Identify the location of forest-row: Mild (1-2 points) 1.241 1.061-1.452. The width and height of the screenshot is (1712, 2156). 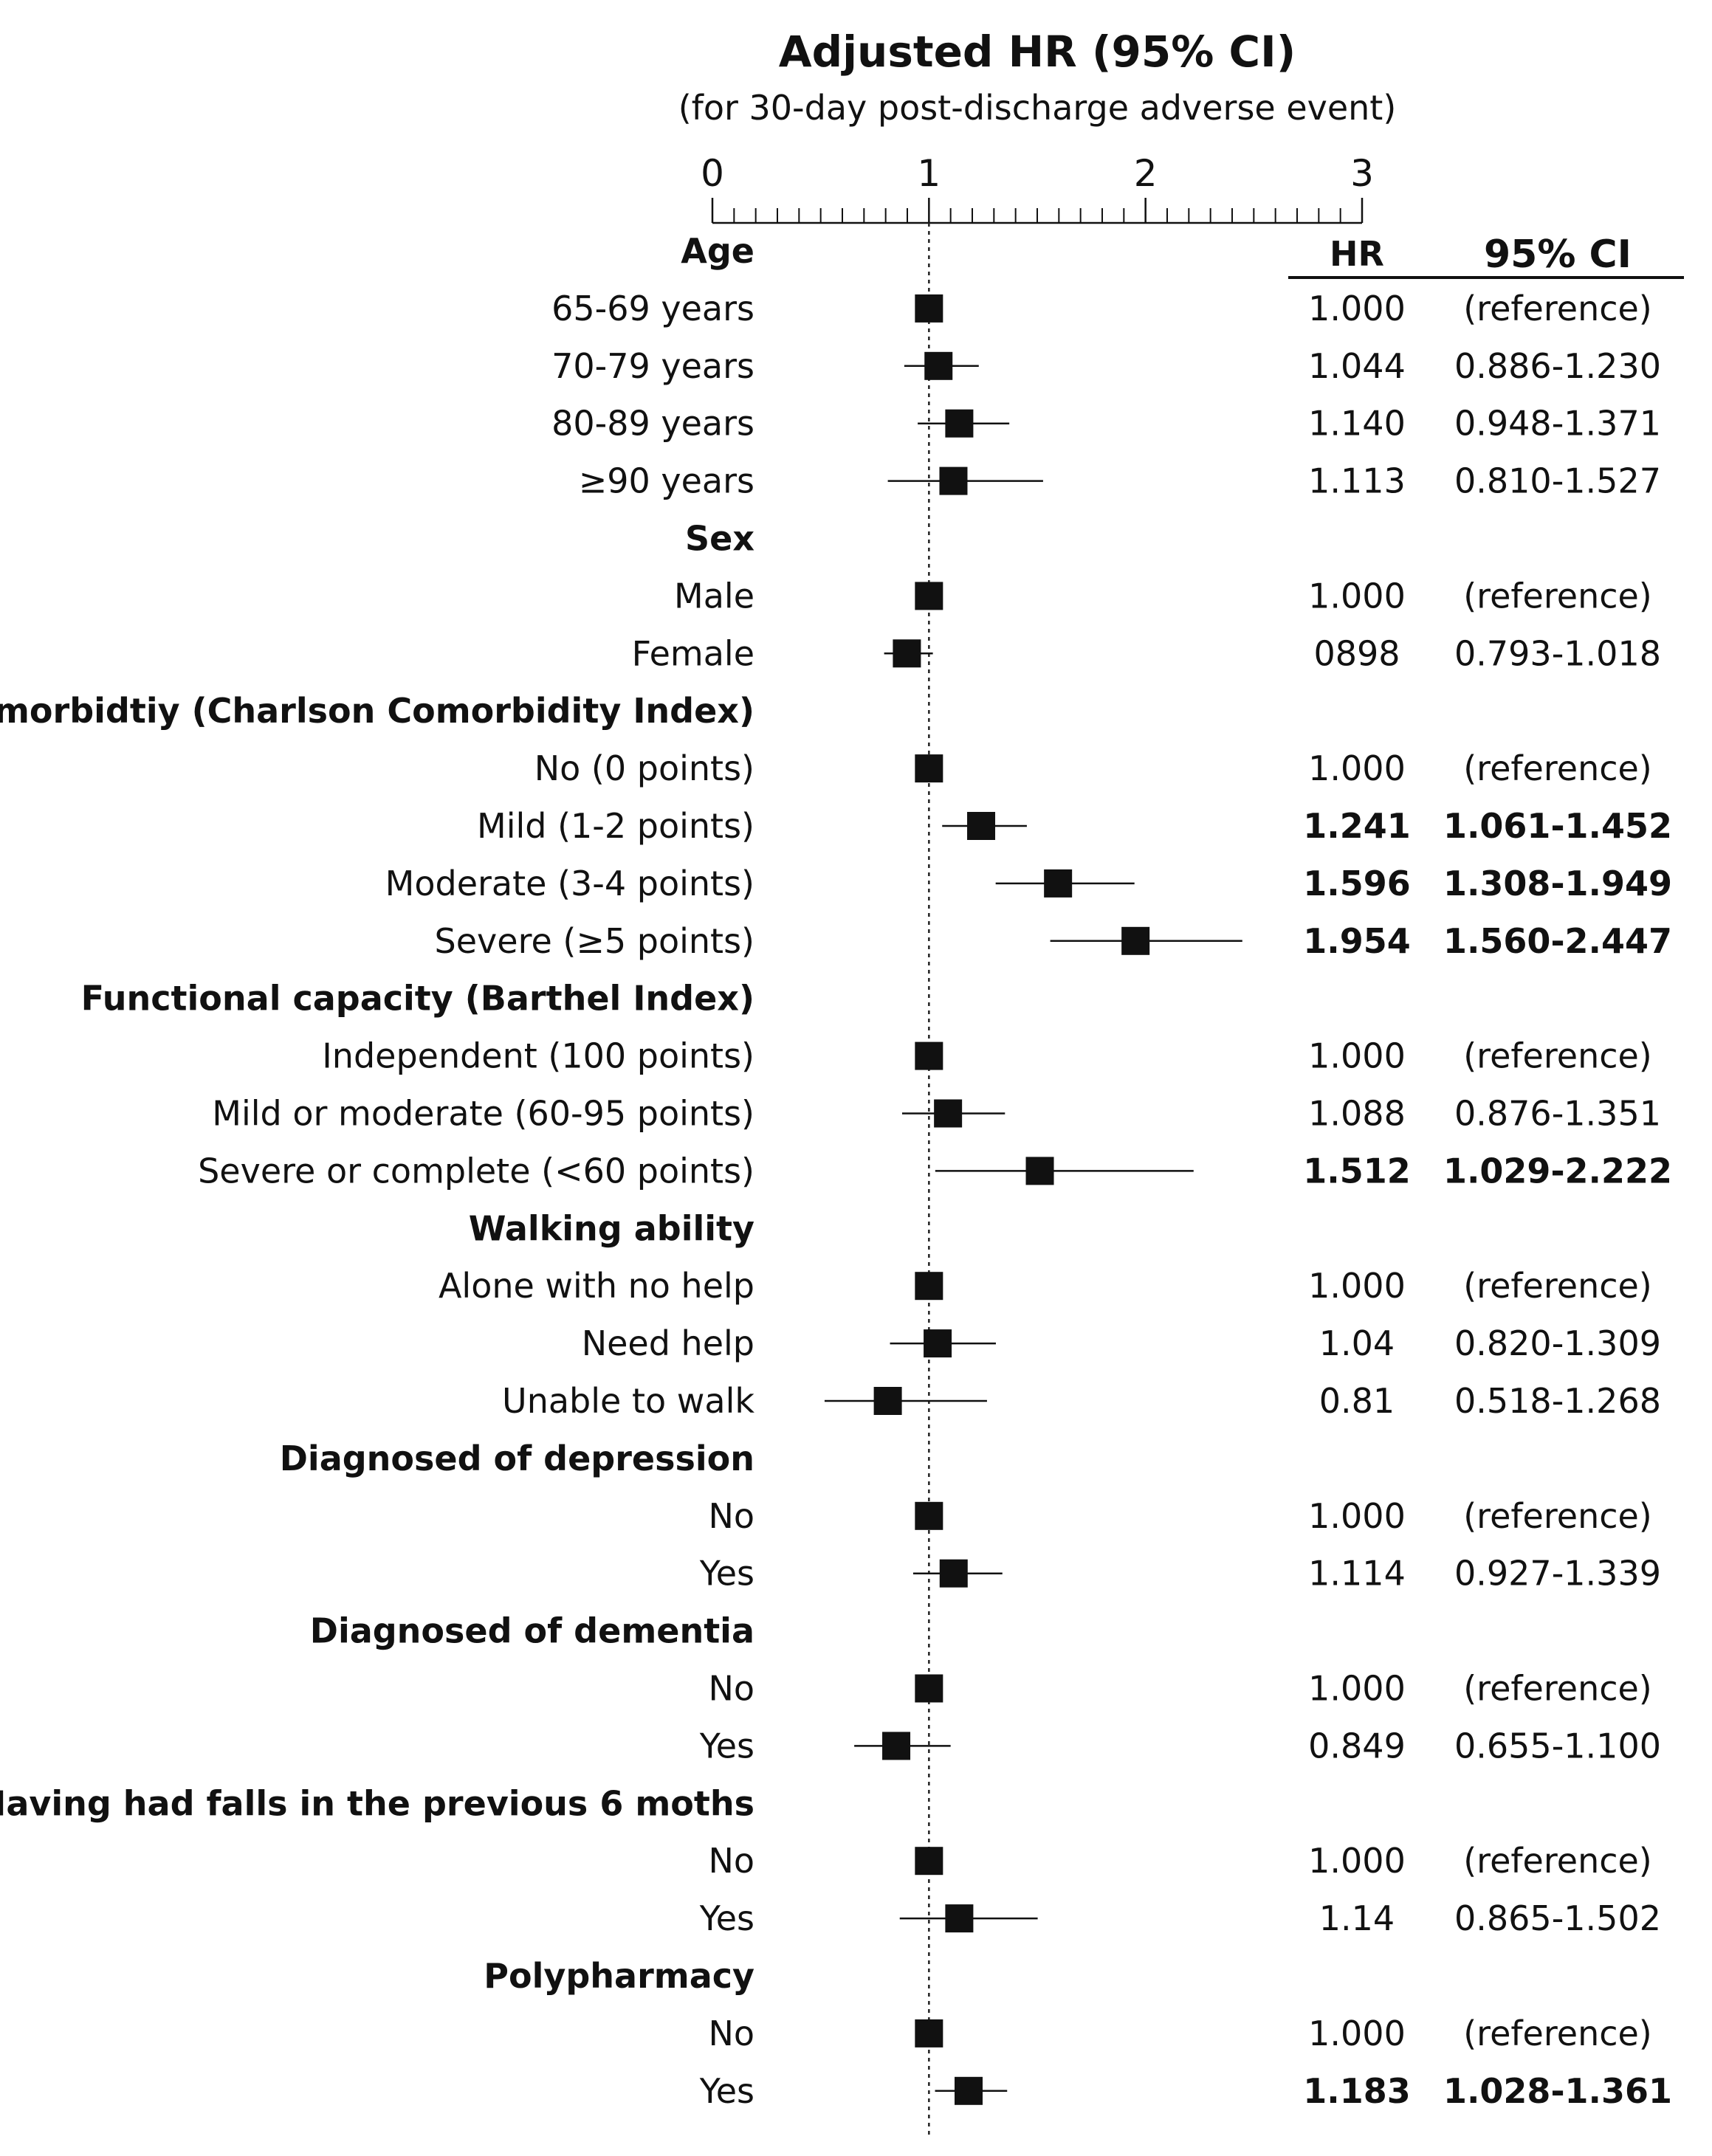
(1074, 826).